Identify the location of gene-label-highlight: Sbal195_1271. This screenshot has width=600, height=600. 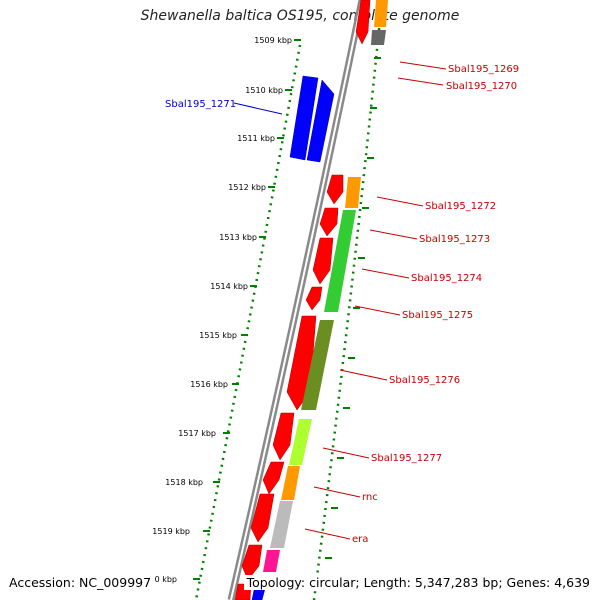
(200, 104).